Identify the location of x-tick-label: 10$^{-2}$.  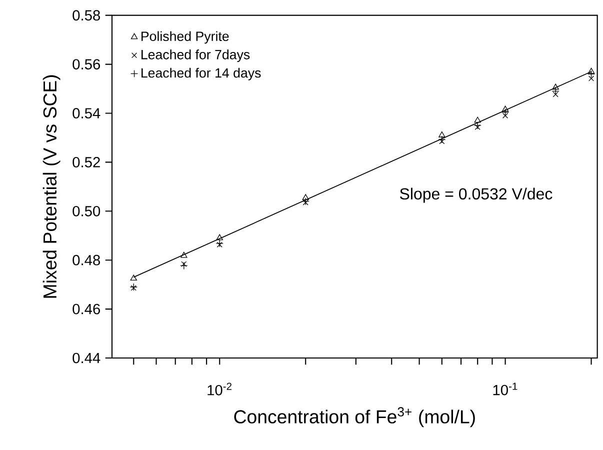
(220, 389).